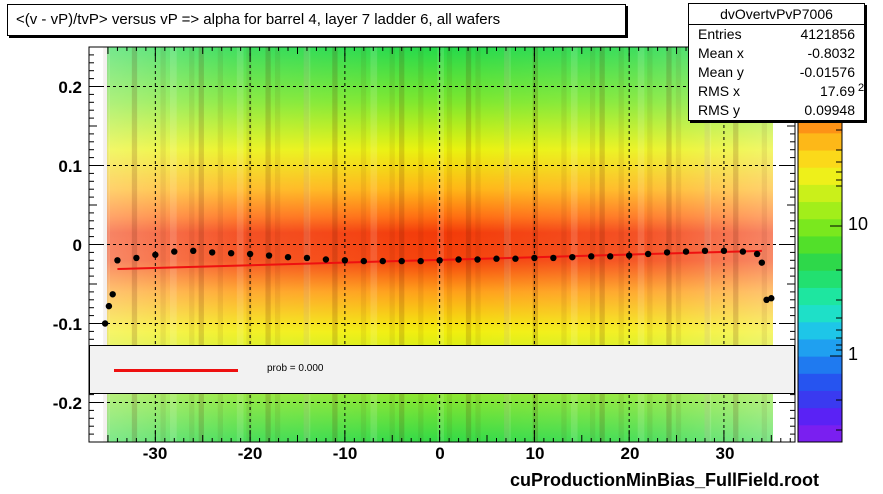 The image size is (883, 494). What do you see at coordinates (776, 91) in the screenshot?
I see `stats-row-rms-x: RMS x 17.69` at bounding box center [776, 91].